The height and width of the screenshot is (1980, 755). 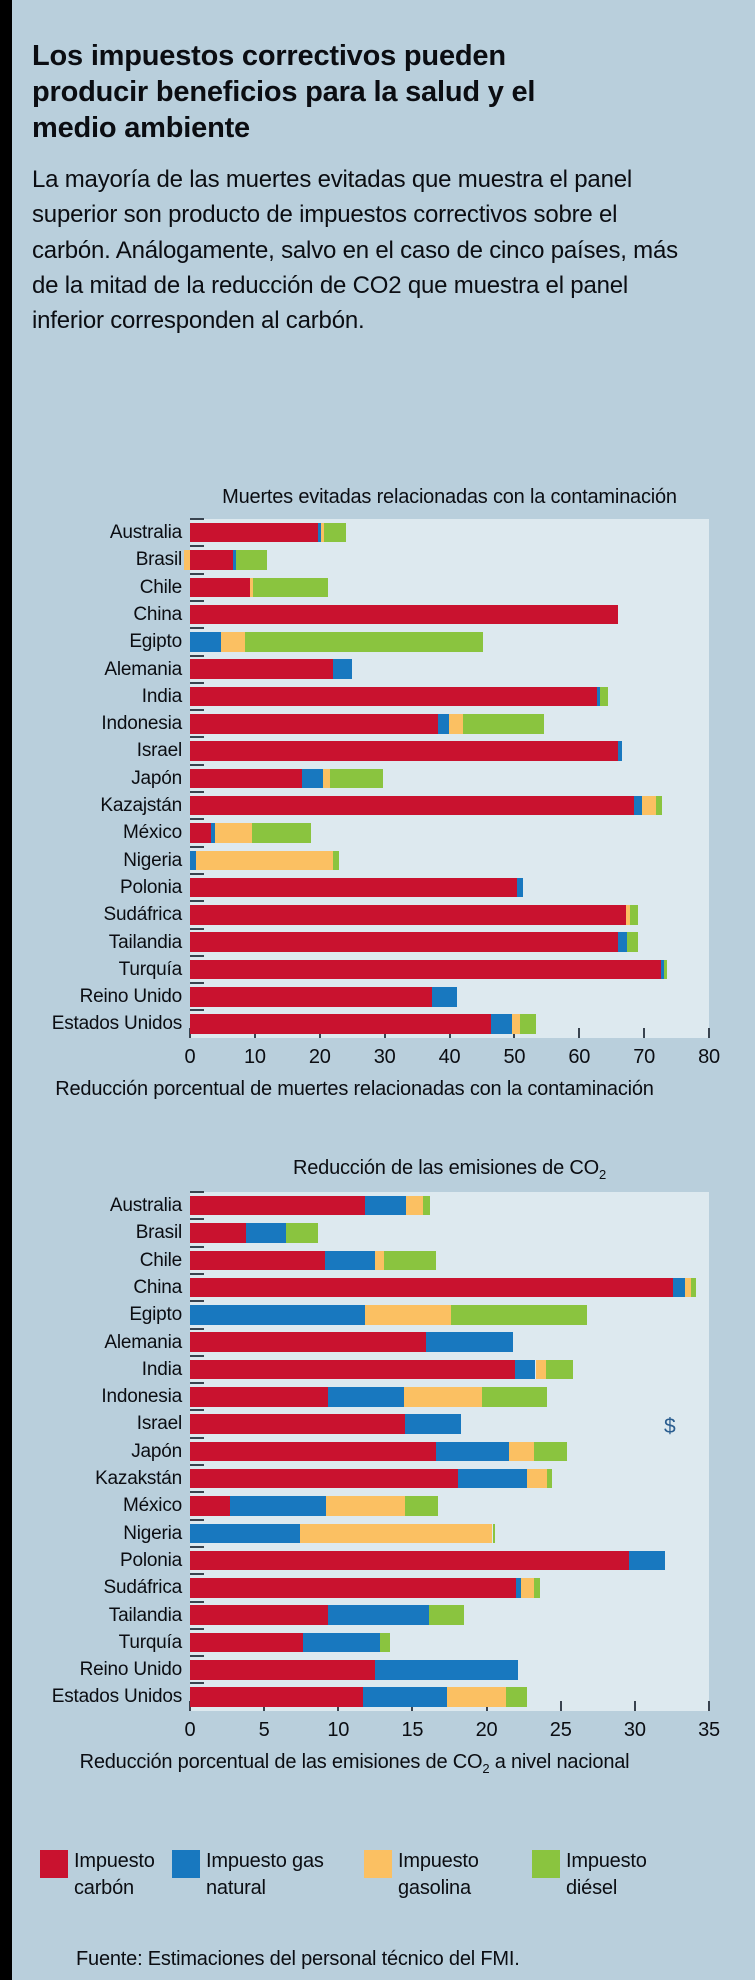 What do you see at coordinates (145, 1205) in the screenshot?
I see `category-label: Australia` at bounding box center [145, 1205].